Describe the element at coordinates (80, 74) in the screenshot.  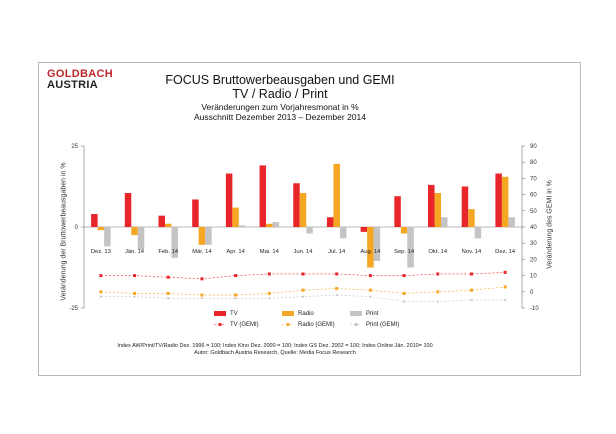
I see `brand-logo-goldbach: GOLDBACH` at that location.